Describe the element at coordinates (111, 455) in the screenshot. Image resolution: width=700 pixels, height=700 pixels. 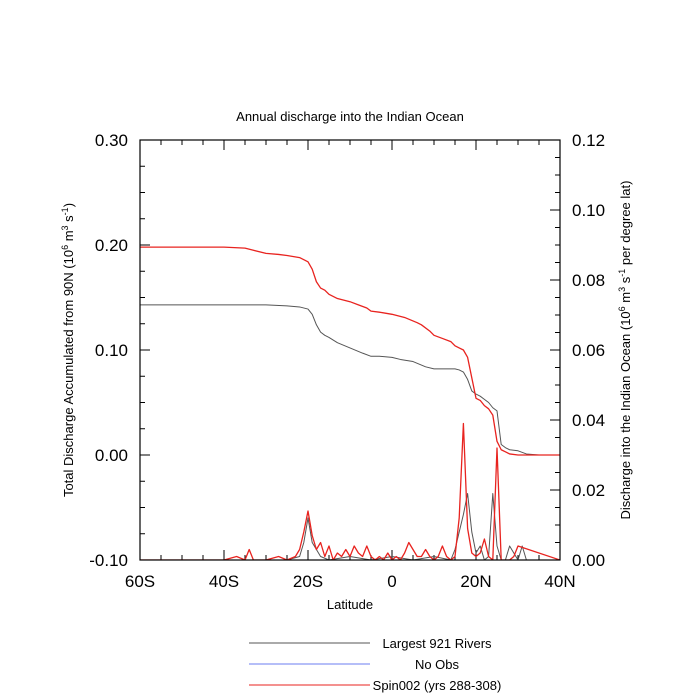
I see `y-left-tick-label: 0.00` at that location.